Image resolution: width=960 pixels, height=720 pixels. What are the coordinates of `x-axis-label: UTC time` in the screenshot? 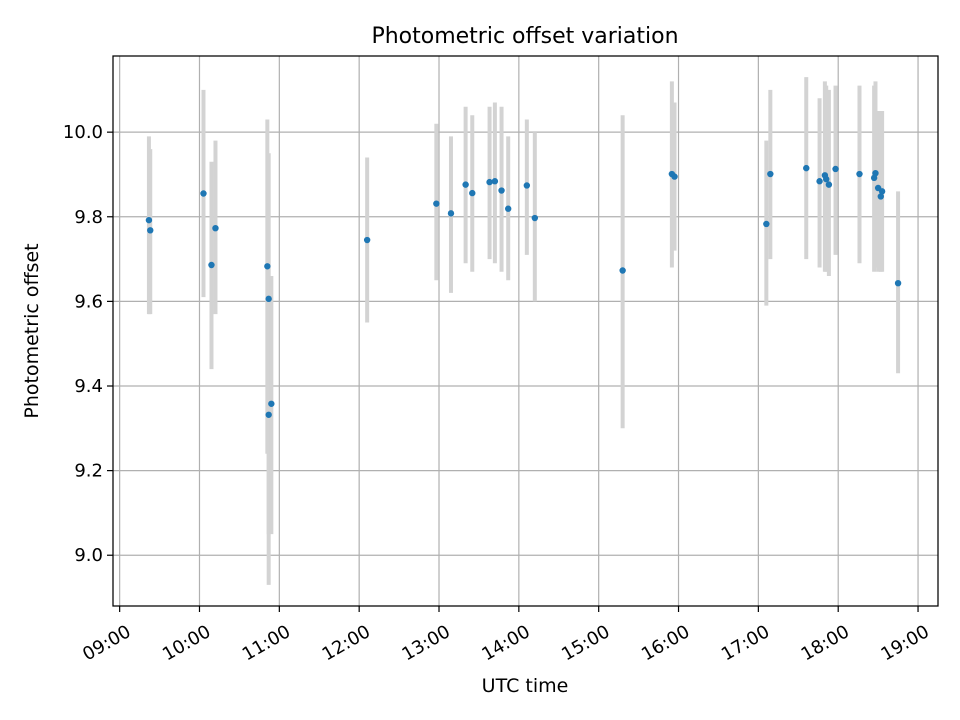 It's located at (525, 686).